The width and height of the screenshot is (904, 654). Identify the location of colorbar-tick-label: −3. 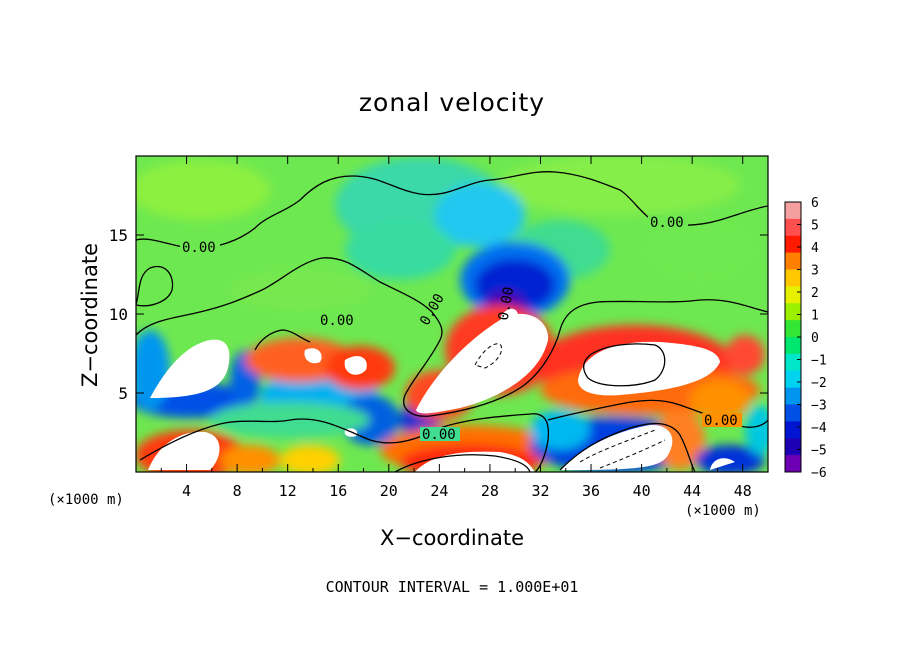
(819, 406).